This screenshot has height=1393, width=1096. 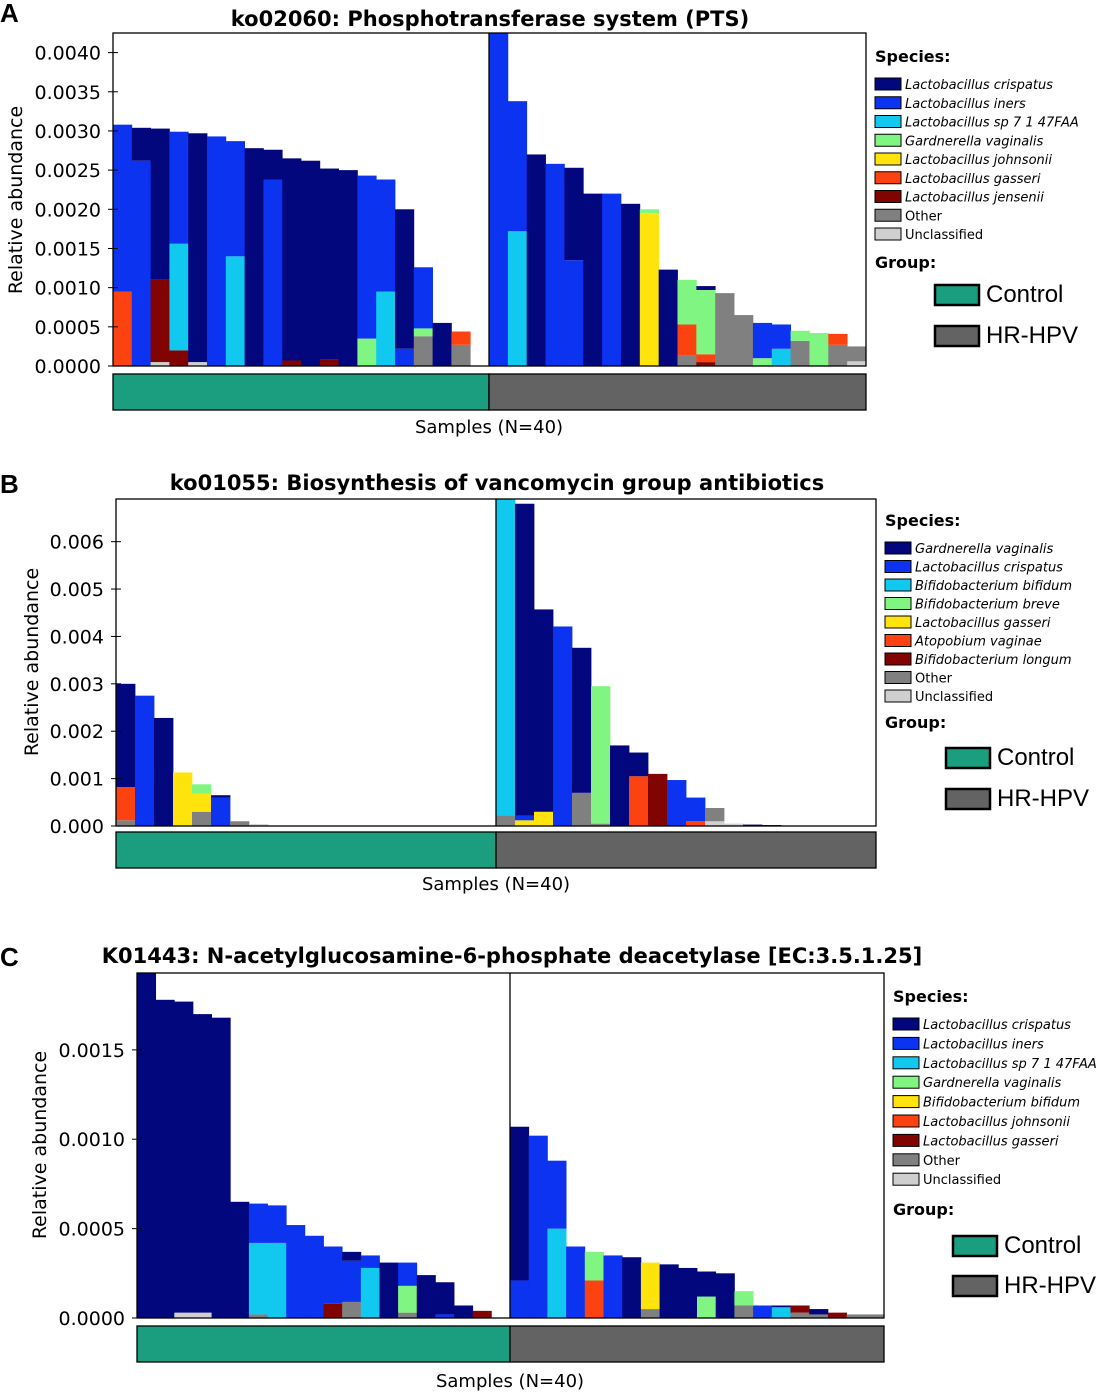 What do you see at coordinates (987, 605) in the screenshot?
I see `panel-b-legend-species-label: Bifidobacterium breve` at bounding box center [987, 605].